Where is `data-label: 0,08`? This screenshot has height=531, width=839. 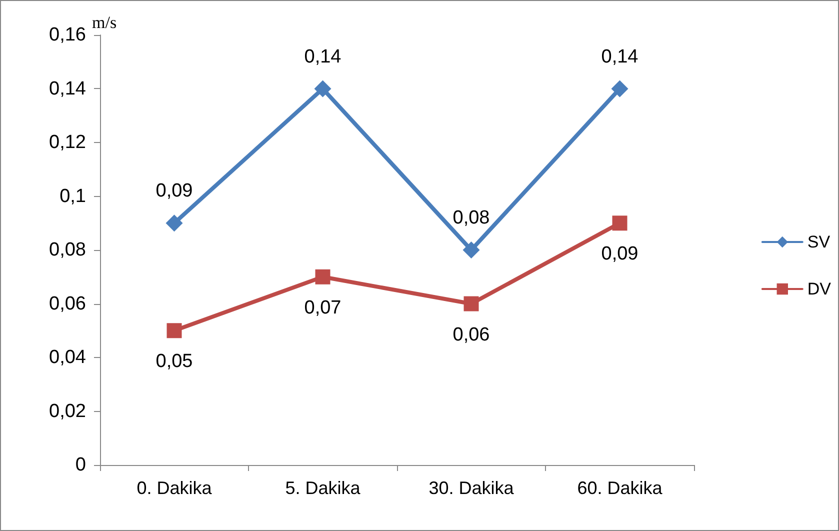 data-label: 0,08 is located at coordinates (471, 218).